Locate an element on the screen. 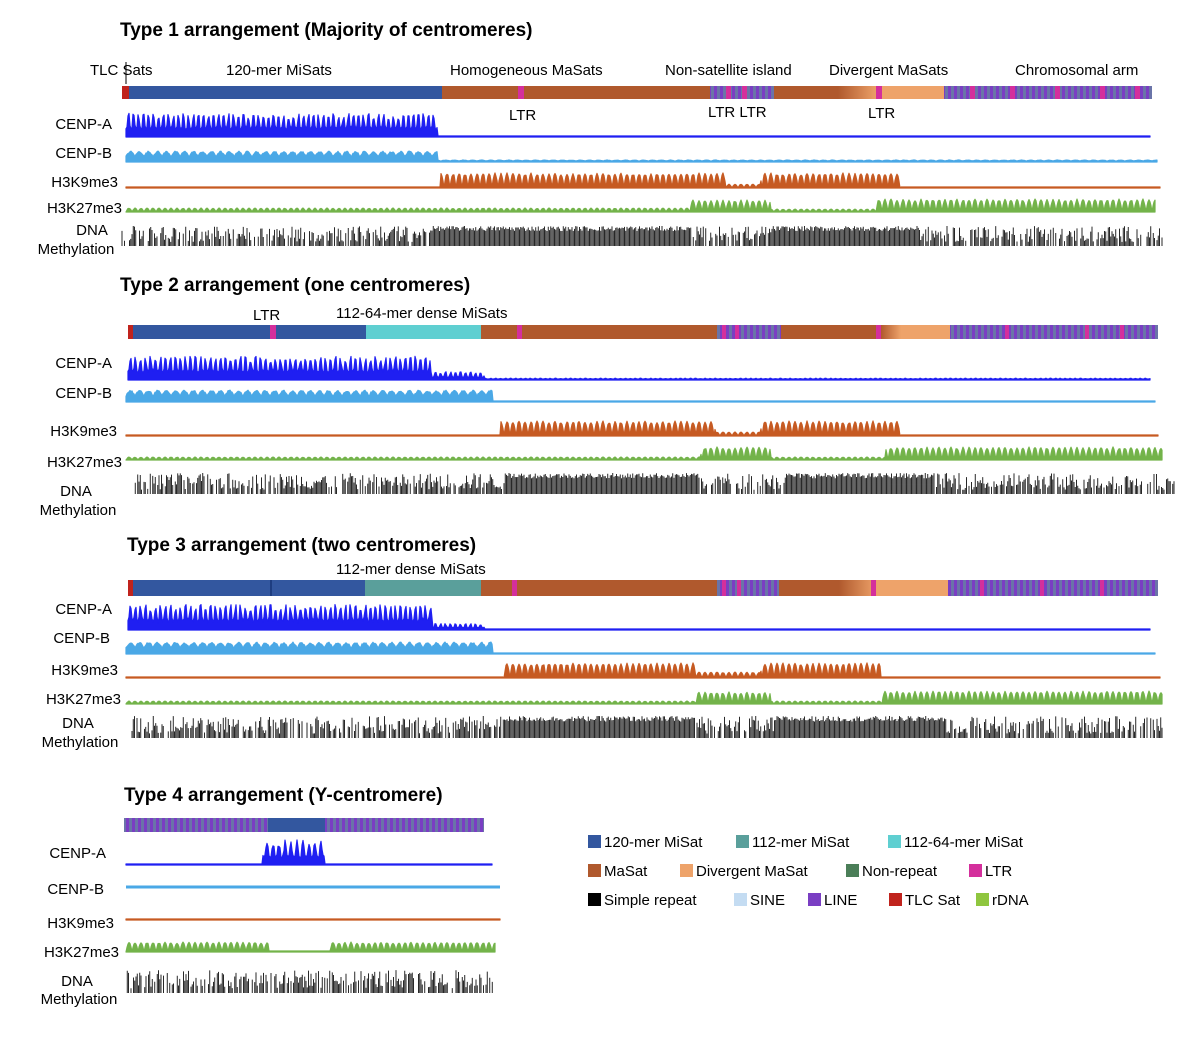  legend-label: 120-mer MiSat is located at coordinates (653, 842).